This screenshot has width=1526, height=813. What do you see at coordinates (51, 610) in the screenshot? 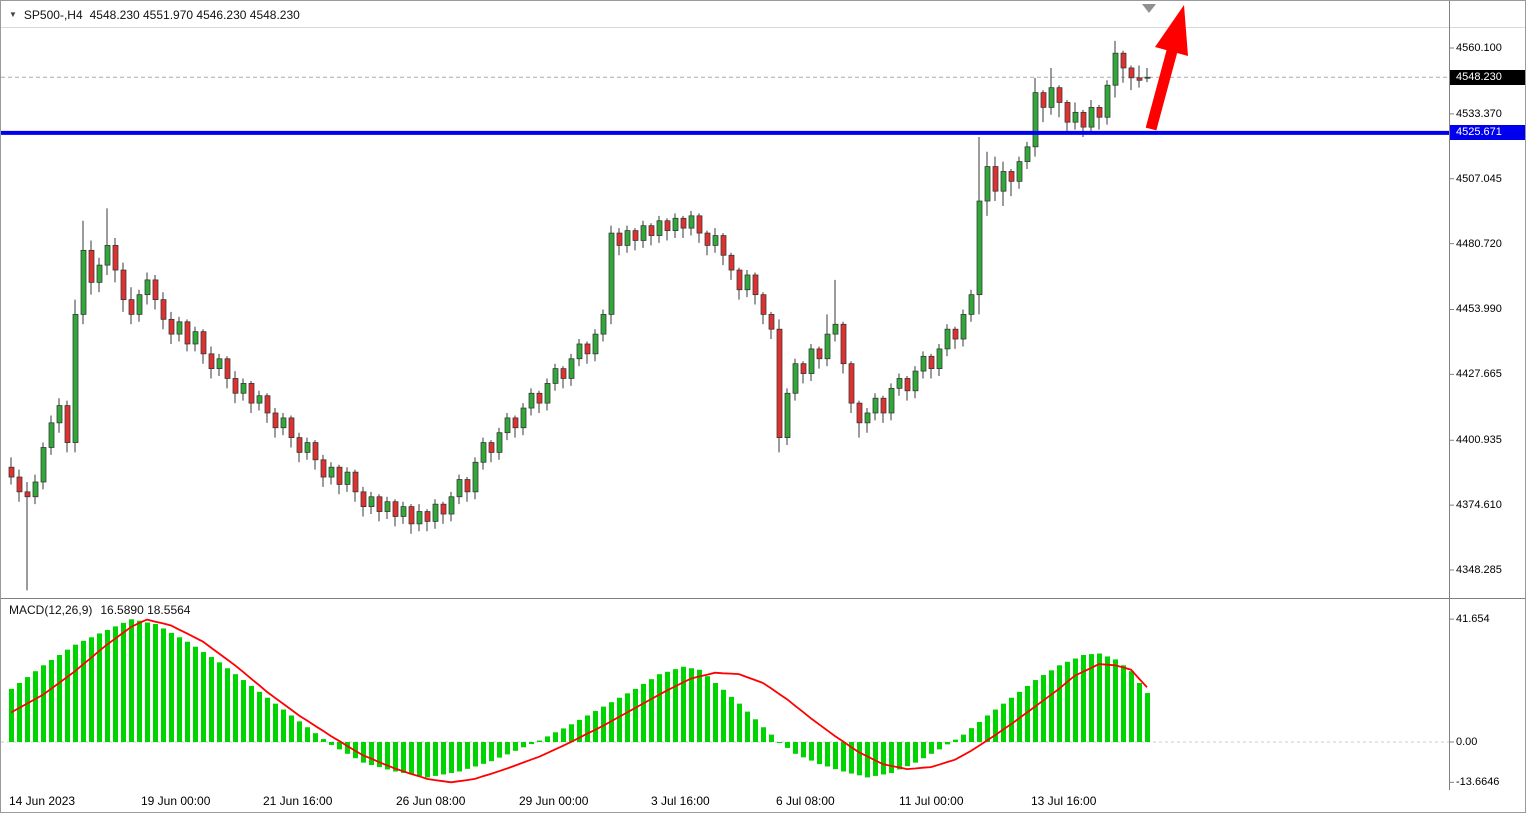
I see `macd-title: MACD(12,26,9)` at bounding box center [51, 610].